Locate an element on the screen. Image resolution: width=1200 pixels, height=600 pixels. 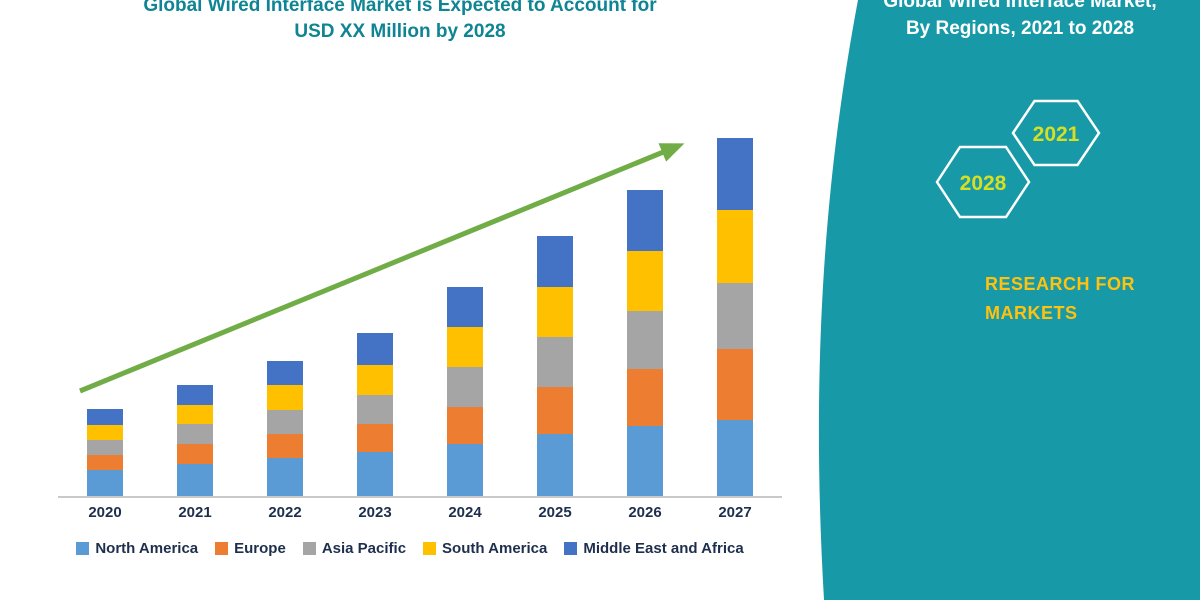
x-axis-label: 2025 is located at coordinates (555, 512).